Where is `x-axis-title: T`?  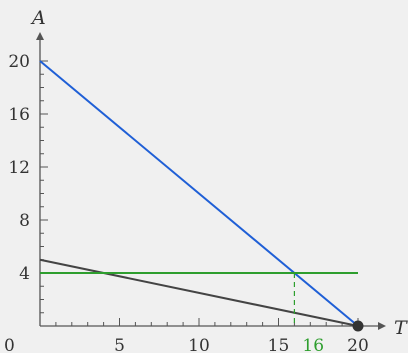 x-axis-title: T is located at coordinates (401, 328).